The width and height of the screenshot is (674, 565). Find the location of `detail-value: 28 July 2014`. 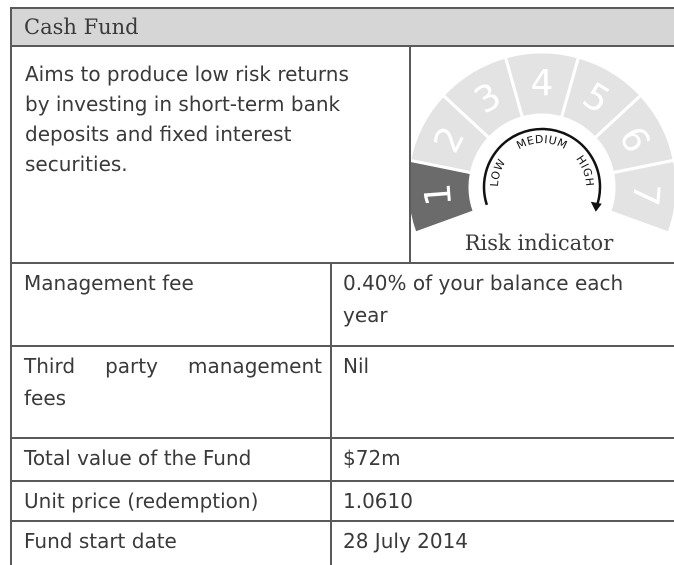

detail-value: 28 July 2014 is located at coordinates (502, 542).